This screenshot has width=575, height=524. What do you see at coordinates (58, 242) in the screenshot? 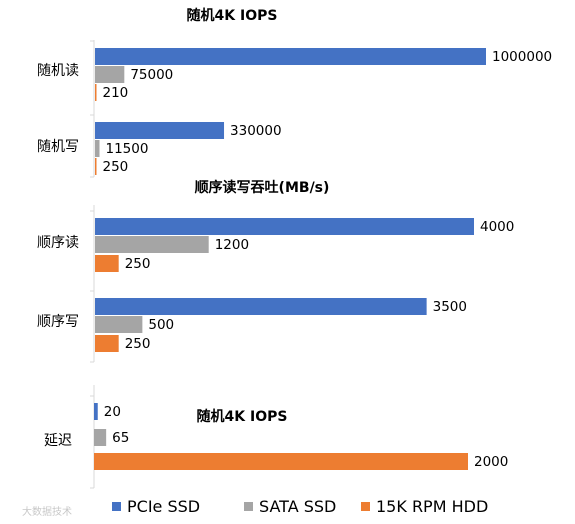
I see `category-label: 顺序读` at bounding box center [58, 242].